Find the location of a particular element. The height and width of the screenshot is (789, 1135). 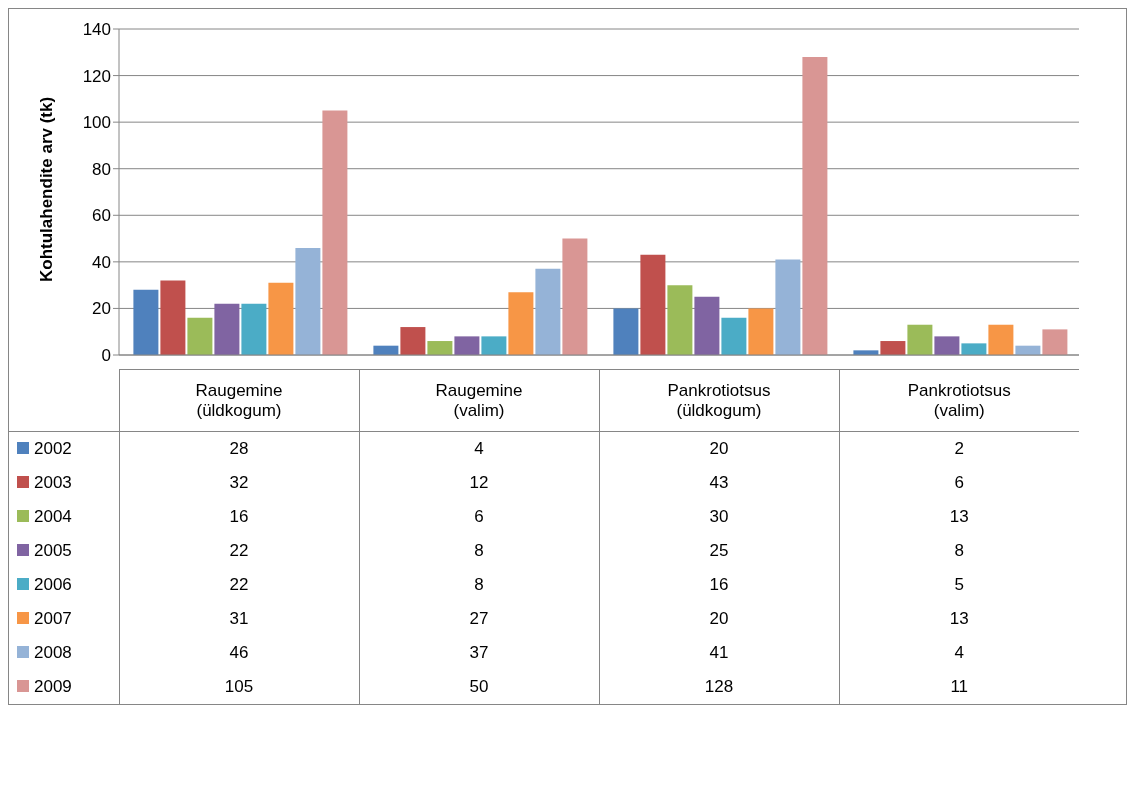

x-tick-label: Raugemine (üldkogum) is located at coordinates (239, 400).